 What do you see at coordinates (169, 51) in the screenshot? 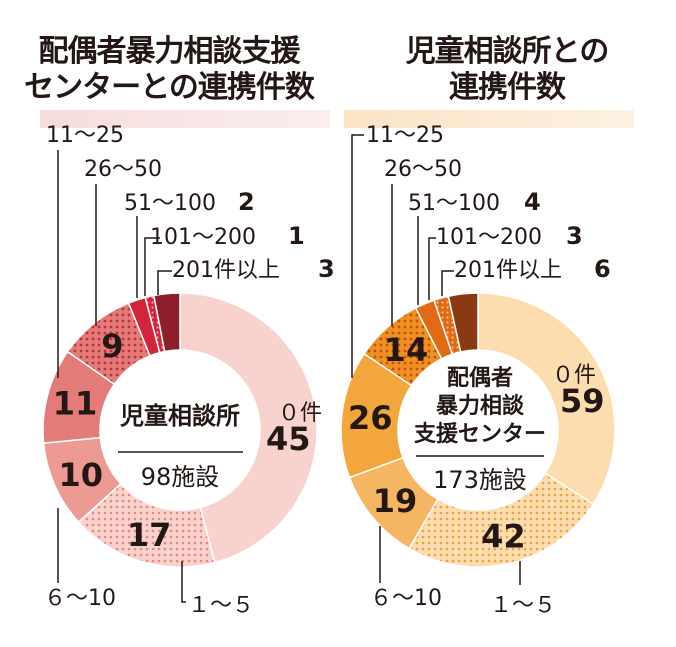
I see `left-title-line-1: 配偶者暴力相談支援` at bounding box center [169, 51].